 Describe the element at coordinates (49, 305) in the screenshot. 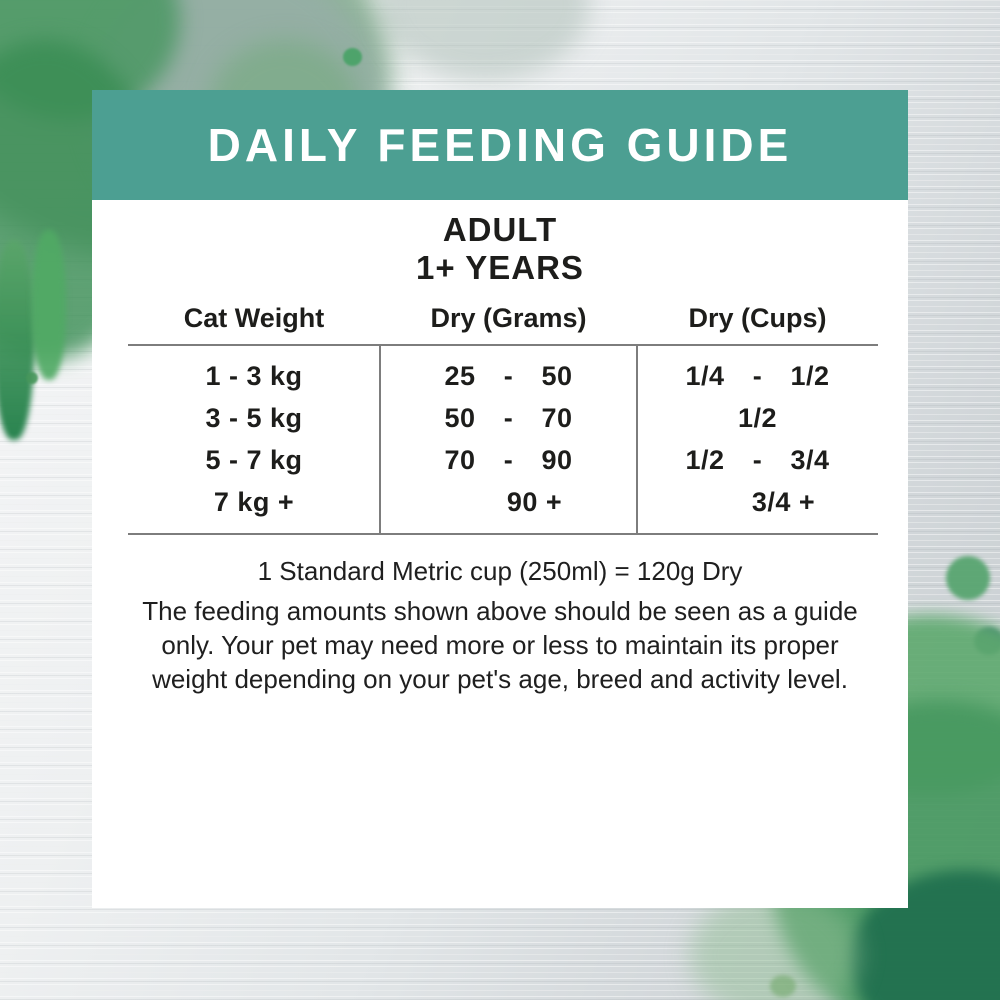

I see `watercolor-drip-short` at that location.